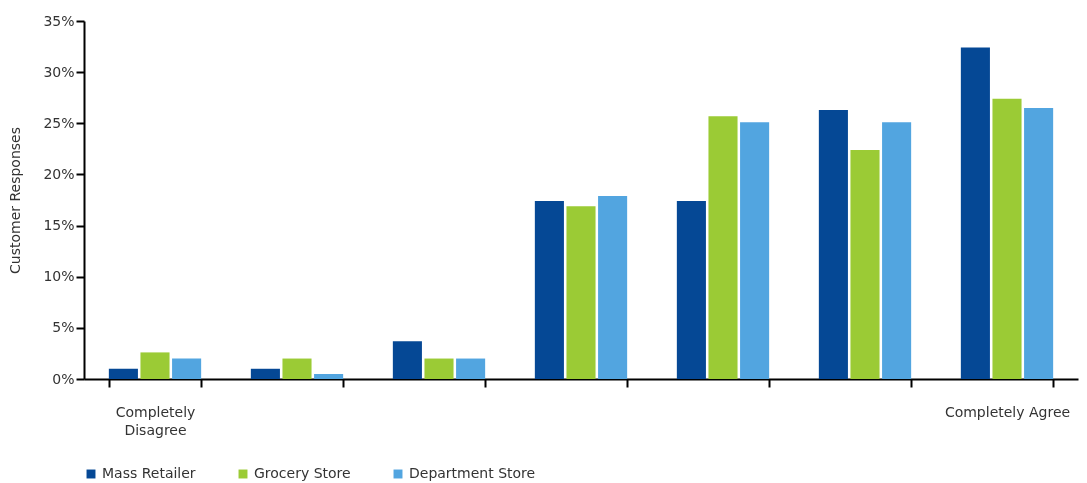 The height and width of the screenshot is (483, 1087). Describe the element at coordinates (155, 420) in the screenshot. I see `x-tick-label: Completely Disagree` at that location.